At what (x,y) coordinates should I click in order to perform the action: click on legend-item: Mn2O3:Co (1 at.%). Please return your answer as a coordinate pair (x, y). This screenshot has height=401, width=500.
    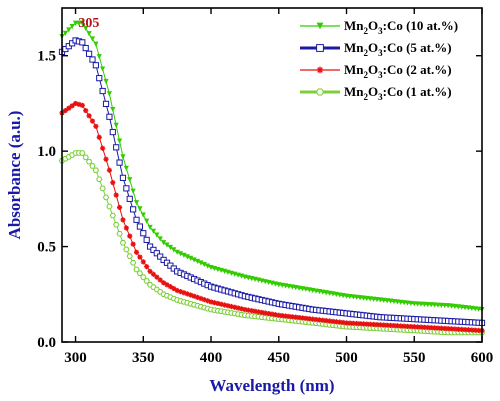
    Looking at the image, I should click on (376, 93).